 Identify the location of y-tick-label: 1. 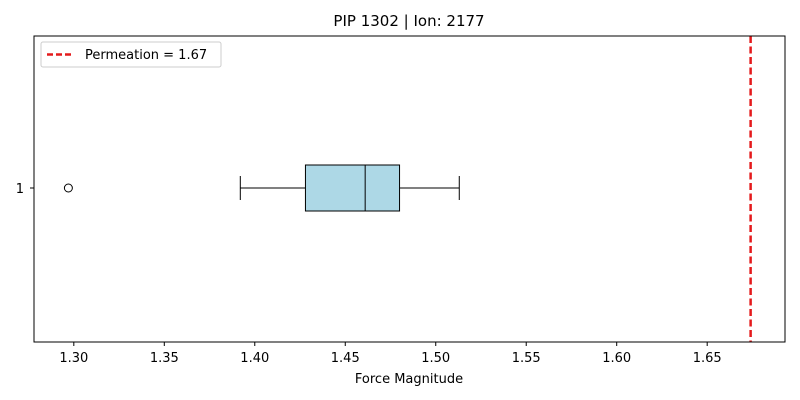
(20, 189).